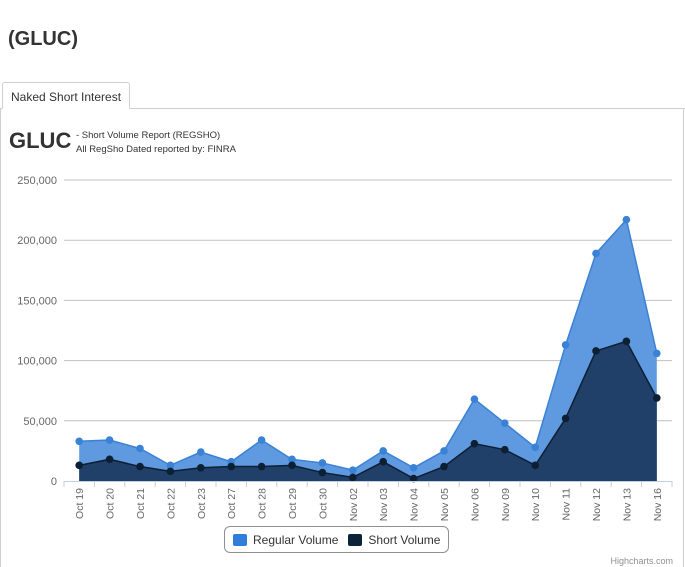 Image resolution: width=685 pixels, height=567 pixels. Describe the element at coordinates (293, 503) in the screenshot. I see `x-tick-label: Oct 29` at that location.